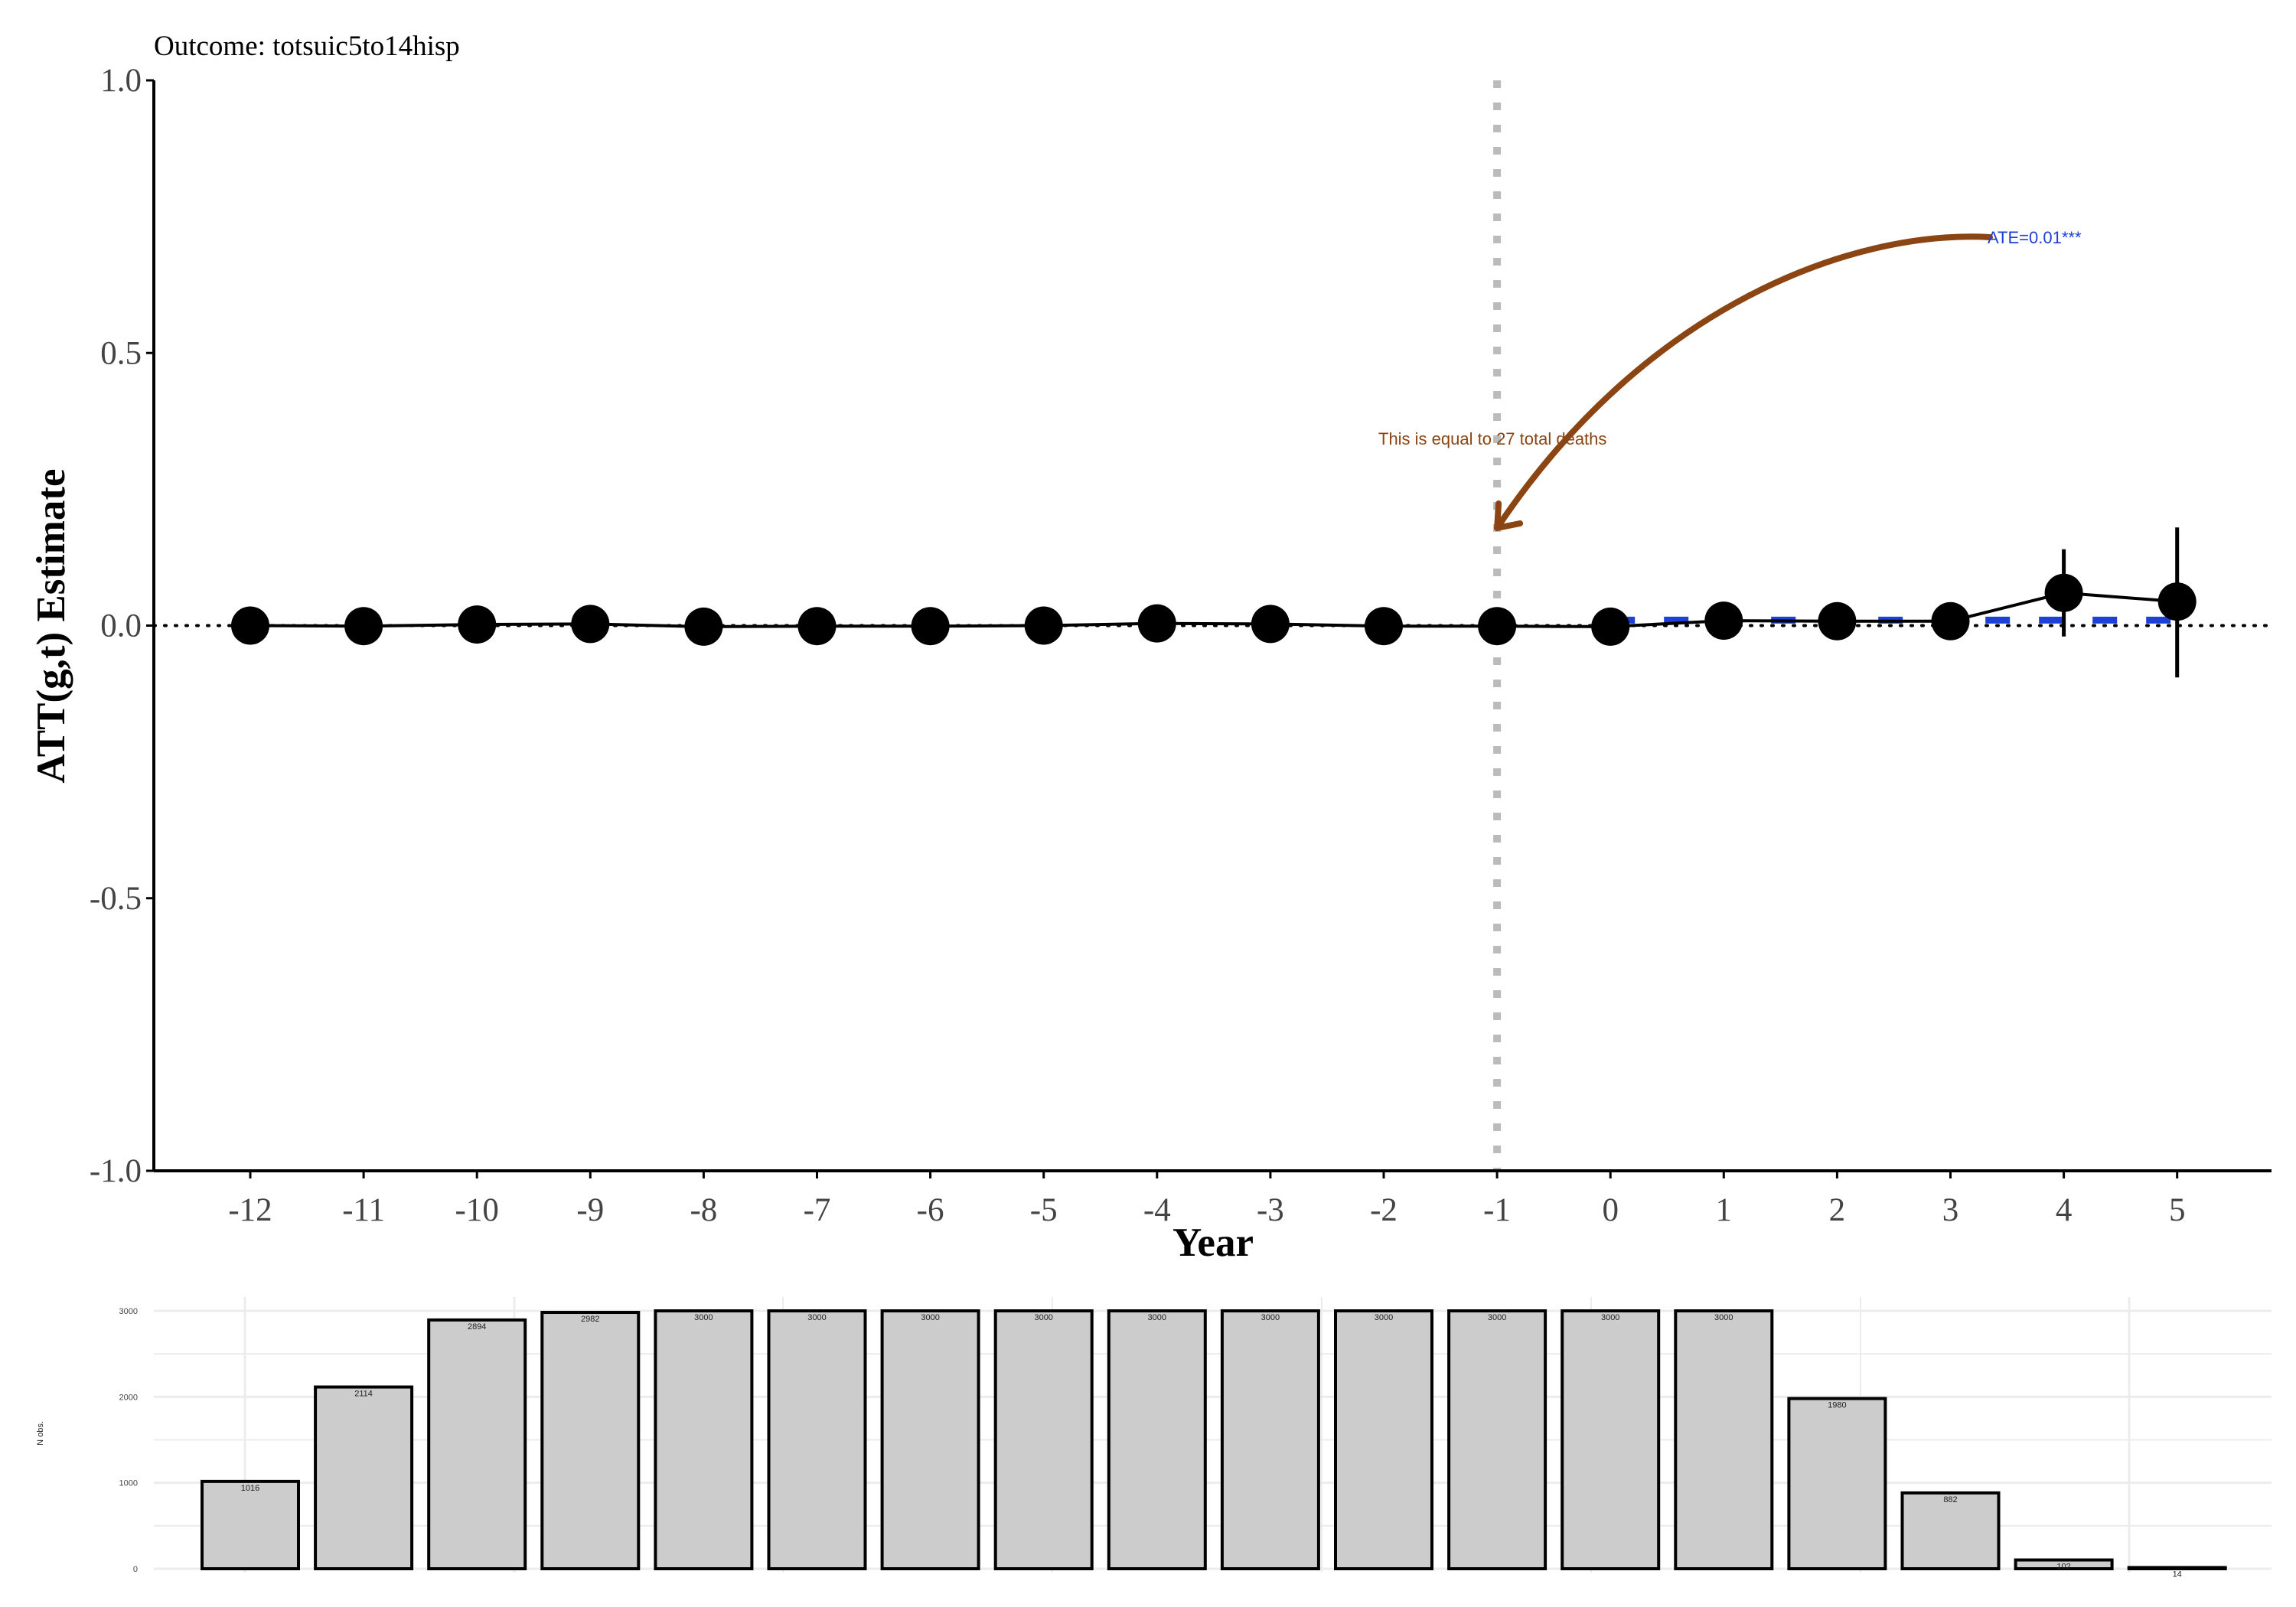 The image size is (2296, 1607). Describe the element at coordinates (477, 1327) in the screenshot. I see `bar-value-label: 2894` at that location.